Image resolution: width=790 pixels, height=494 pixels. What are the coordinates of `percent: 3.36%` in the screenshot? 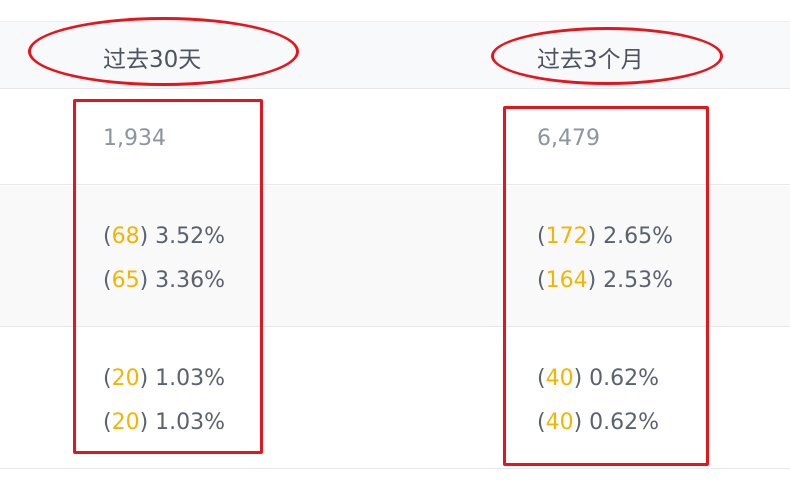 It's located at (190, 280).